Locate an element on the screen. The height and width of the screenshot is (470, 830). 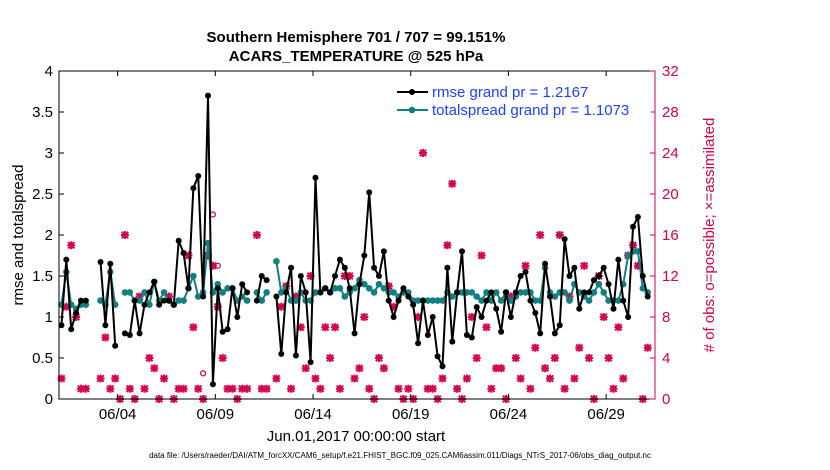
y2-tick-label: 0 is located at coordinates (666, 399).